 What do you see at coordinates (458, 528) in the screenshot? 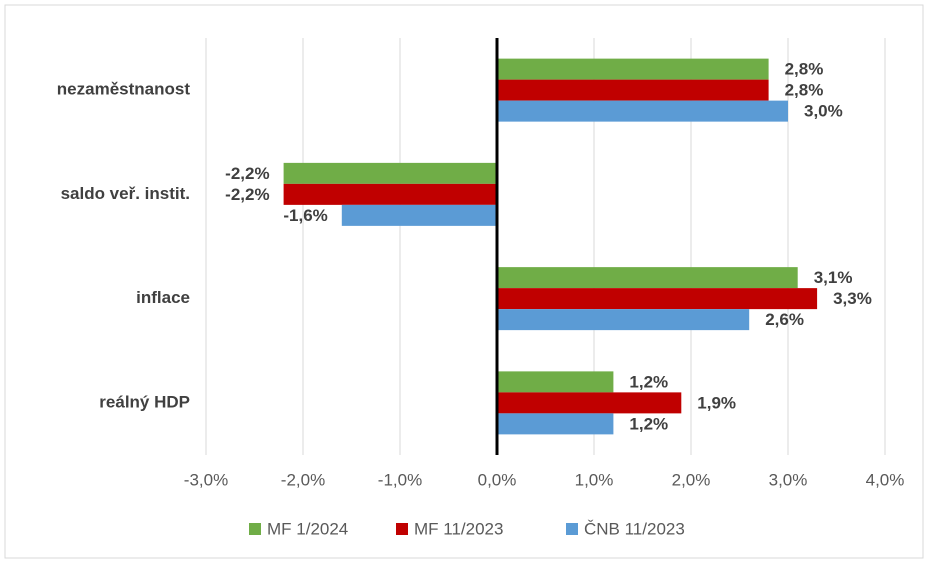
I see `legend-label: MF 11/2023` at bounding box center [458, 528].